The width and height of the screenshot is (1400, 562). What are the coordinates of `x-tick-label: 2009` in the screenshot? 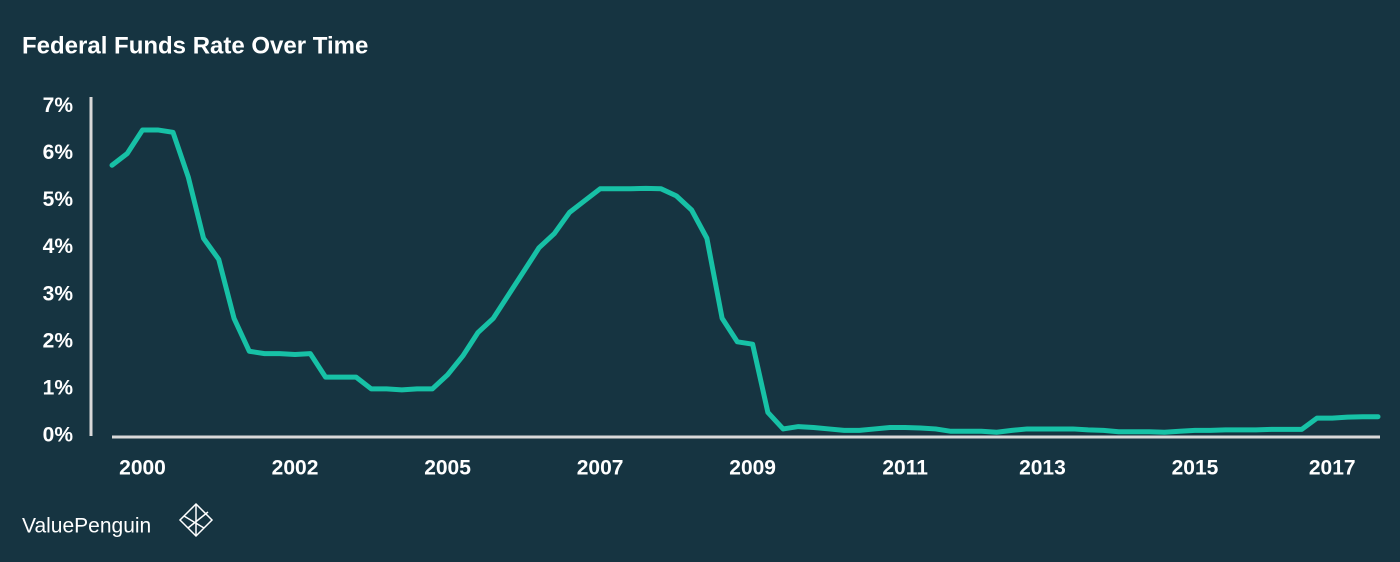 It's located at (752, 468).